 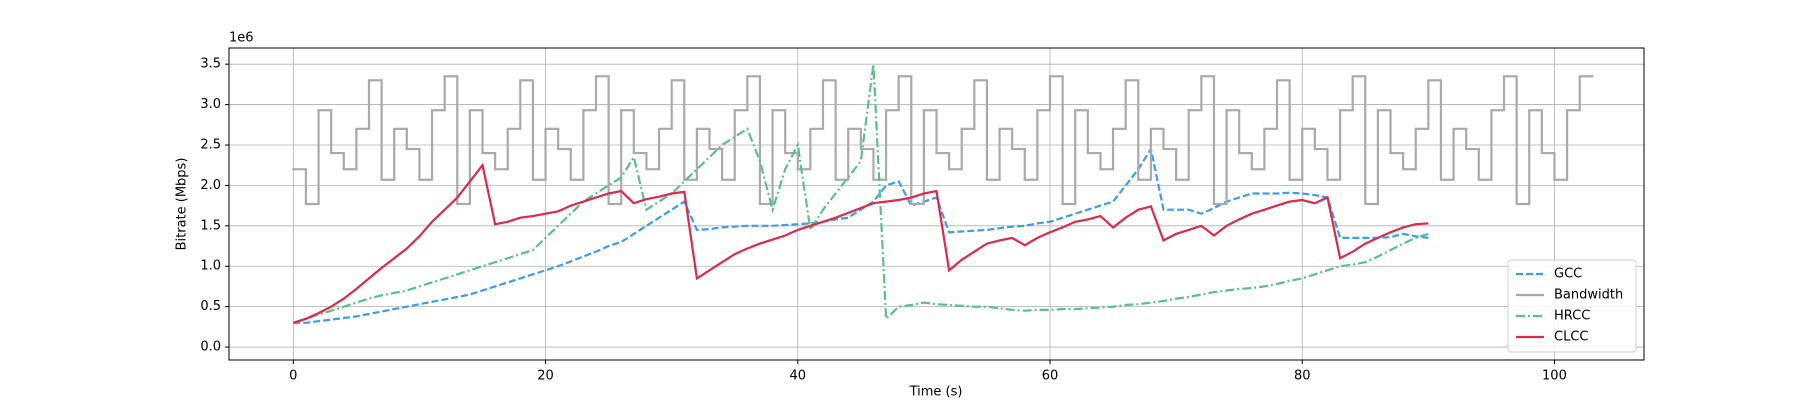 What do you see at coordinates (1571, 337) in the screenshot?
I see `legend-label: CLCC` at bounding box center [1571, 337].